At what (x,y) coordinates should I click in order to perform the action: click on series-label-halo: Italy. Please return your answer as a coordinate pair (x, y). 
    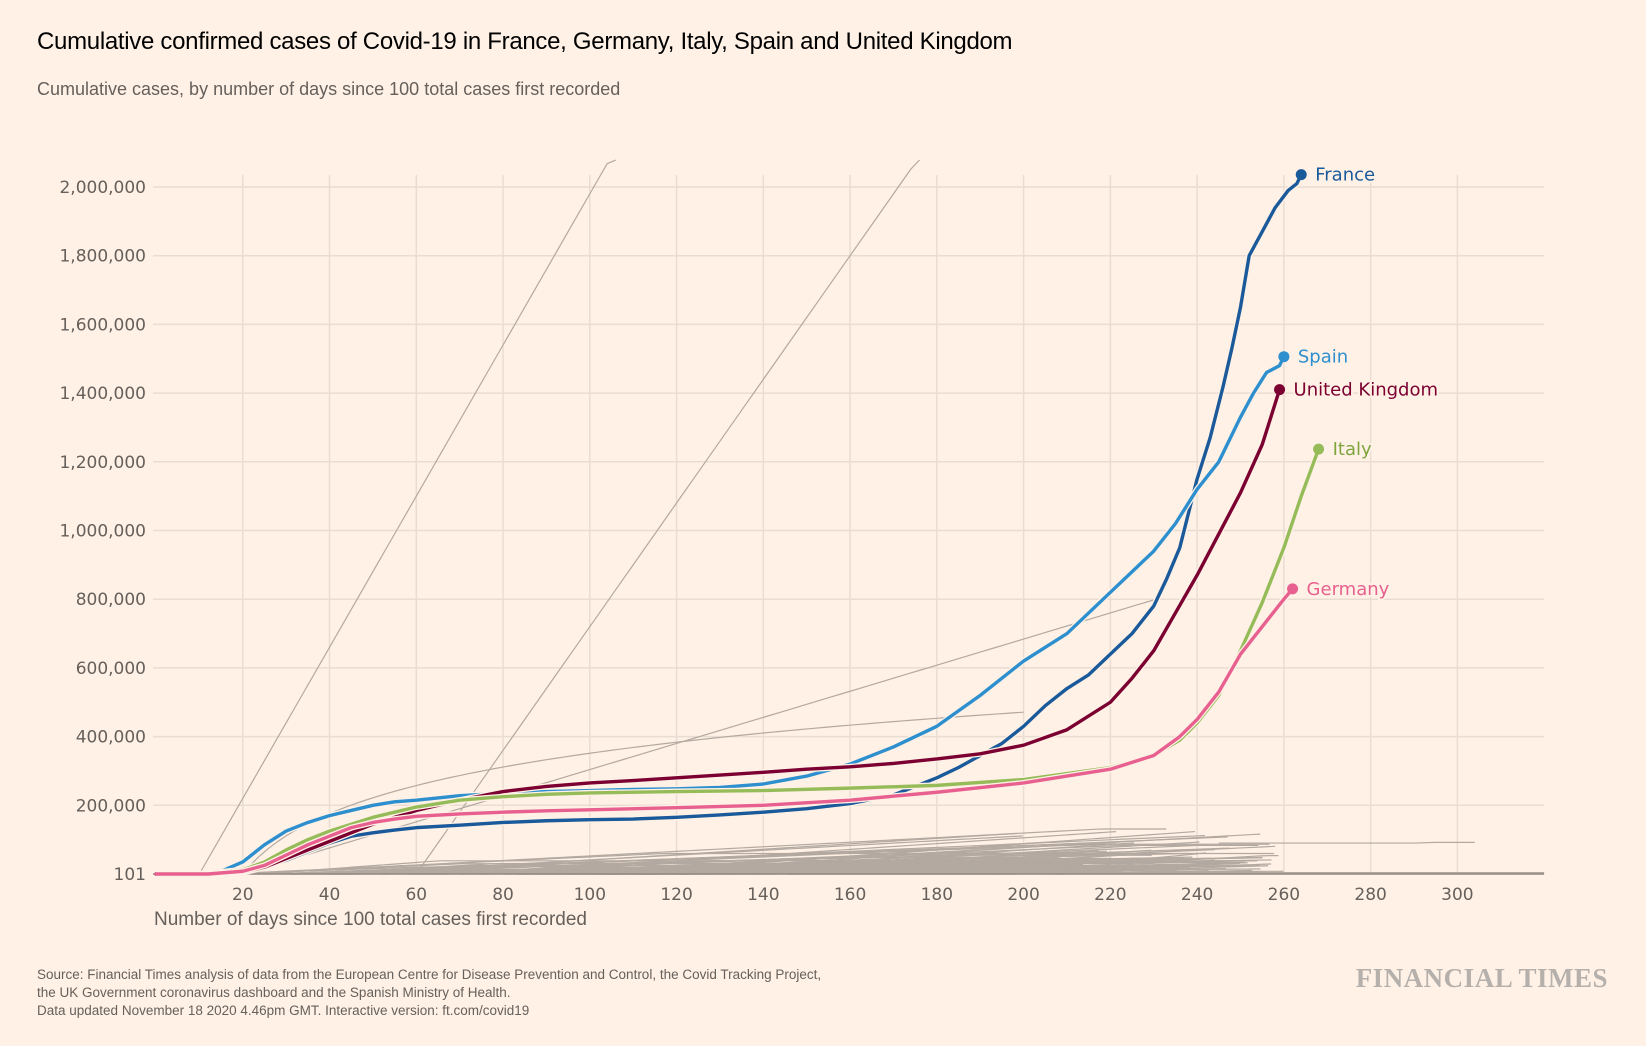
    Looking at the image, I should click on (1352, 449).